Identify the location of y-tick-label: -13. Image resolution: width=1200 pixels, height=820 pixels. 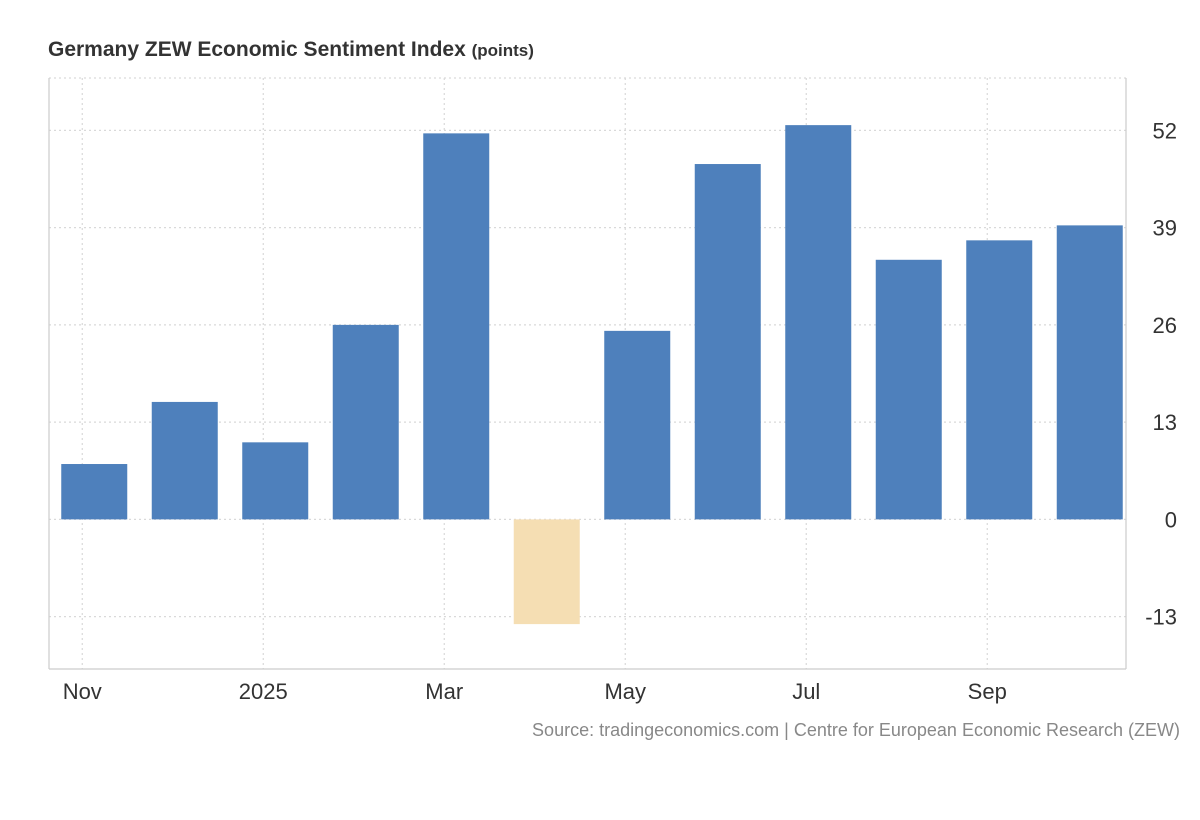
(1161, 617).